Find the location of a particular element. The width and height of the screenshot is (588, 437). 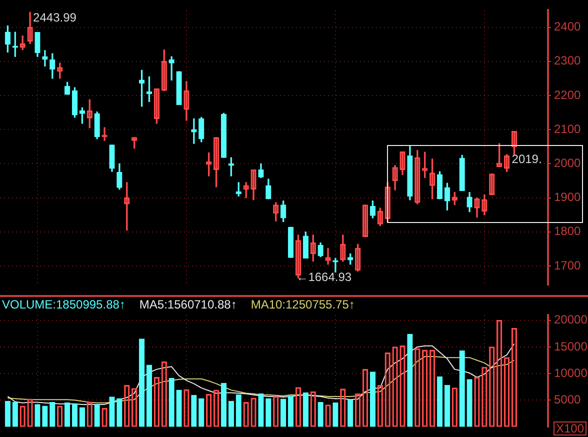

y-tick-label: 2400 is located at coordinates (568, 27).